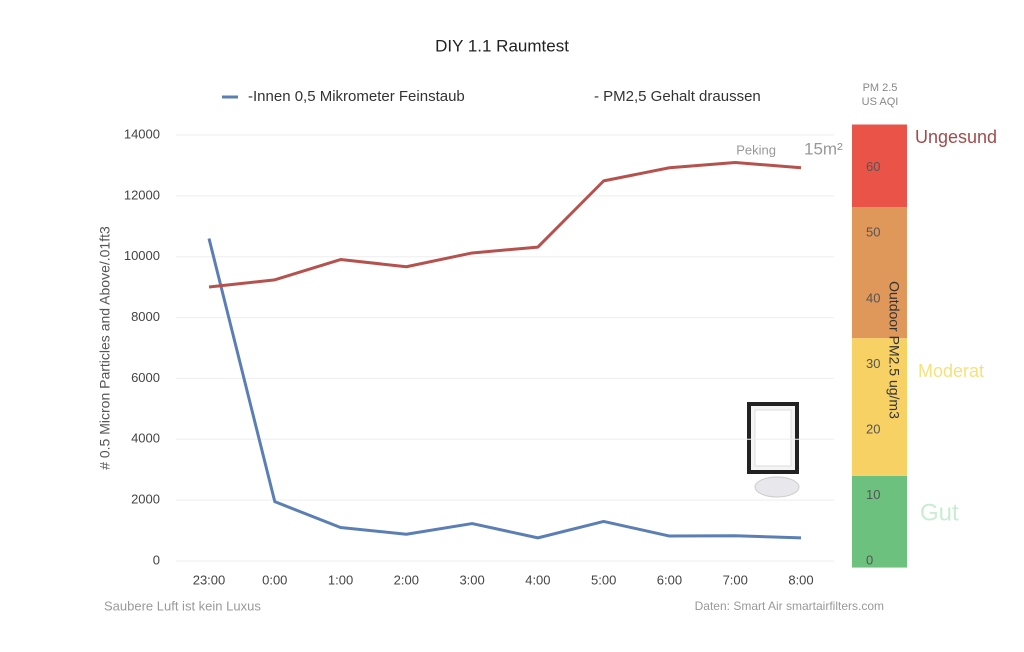  Describe the element at coordinates (873, 494) in the screenshot. I see `y2-tick-label: 10` at that location.